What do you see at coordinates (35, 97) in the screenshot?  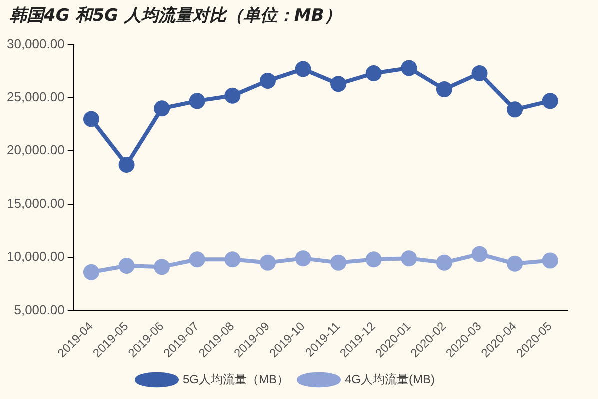 I see `y-tick-label: 25,000.00` at bounding box center [35, 97].